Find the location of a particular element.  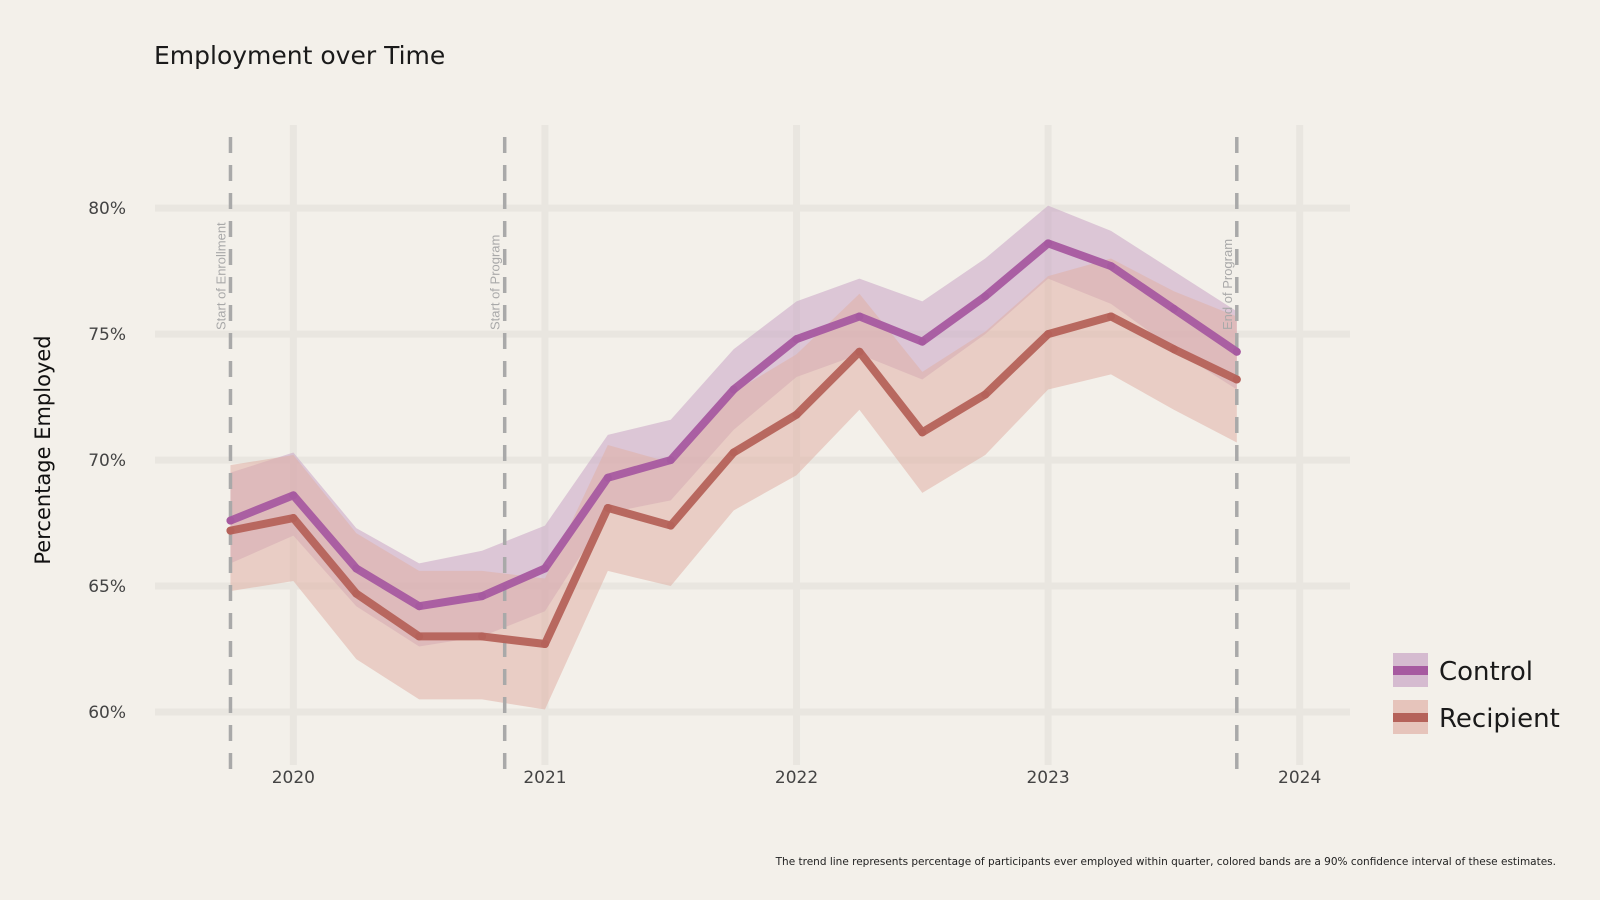

legend: Control Recipient is located at coordinates (1476, 693).